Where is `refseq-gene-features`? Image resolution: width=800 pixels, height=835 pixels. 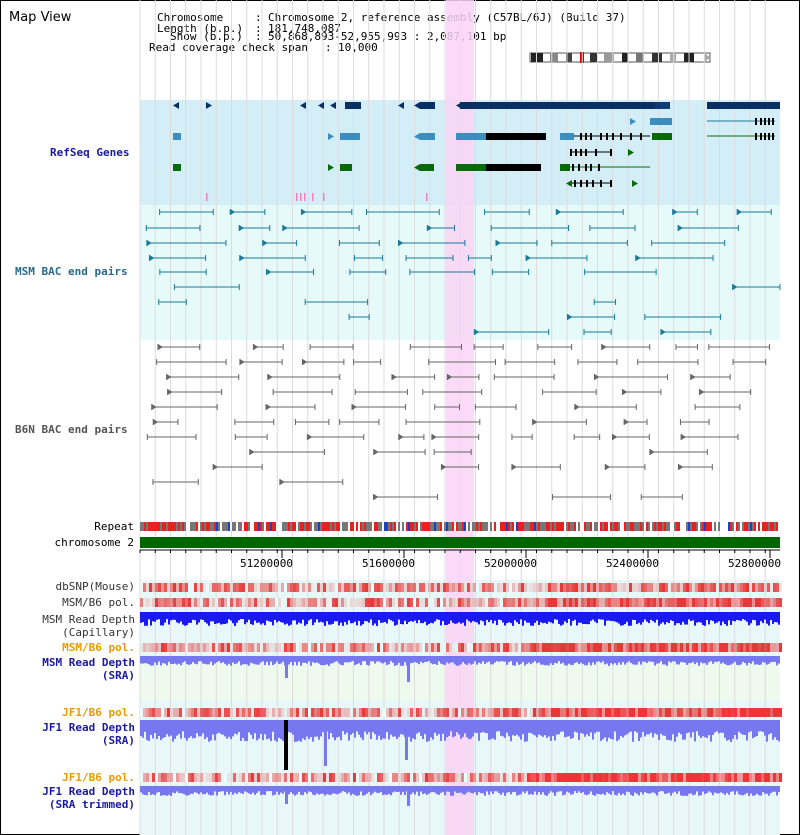 refseq-gene-features is located at coordinates (476, 151).